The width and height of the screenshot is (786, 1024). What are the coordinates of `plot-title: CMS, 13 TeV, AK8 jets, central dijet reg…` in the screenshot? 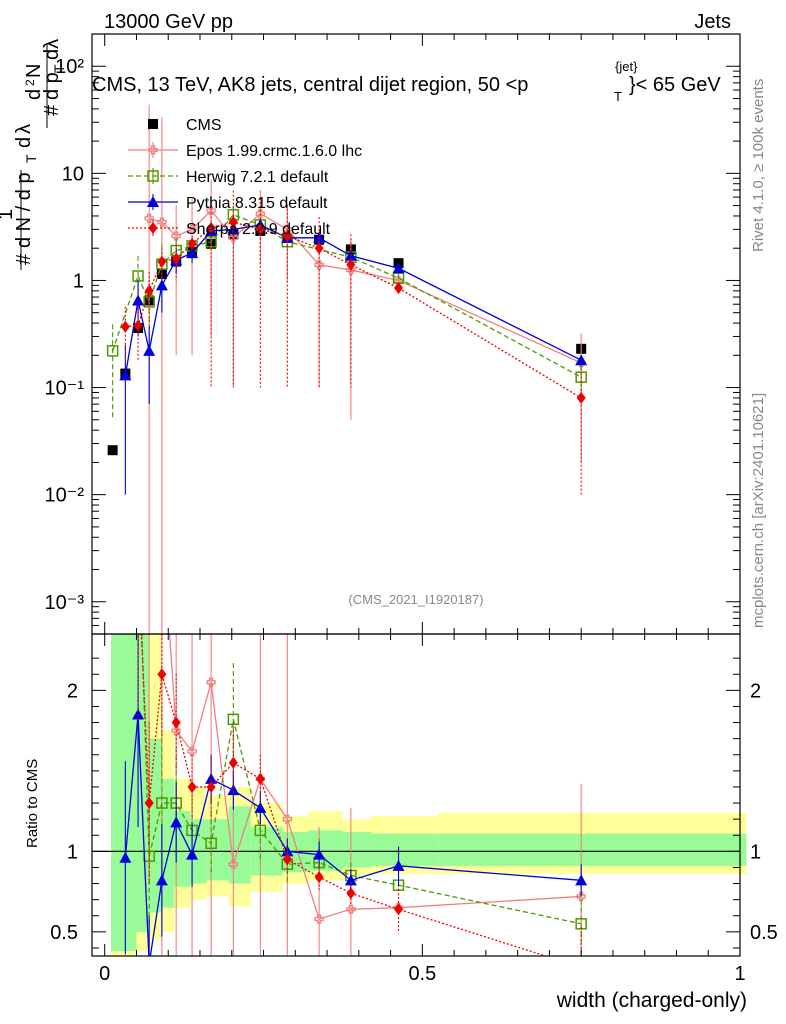 It's located at (406, 81).